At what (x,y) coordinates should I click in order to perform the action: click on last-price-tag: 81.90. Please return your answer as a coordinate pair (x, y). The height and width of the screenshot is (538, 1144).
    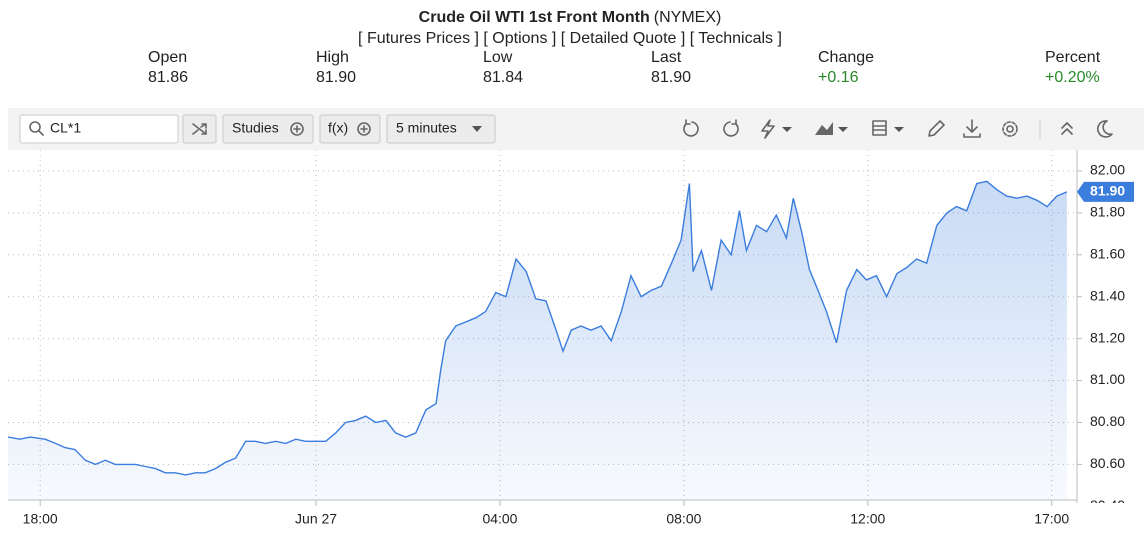
    Looking at the image, I should click on (1105, 191).